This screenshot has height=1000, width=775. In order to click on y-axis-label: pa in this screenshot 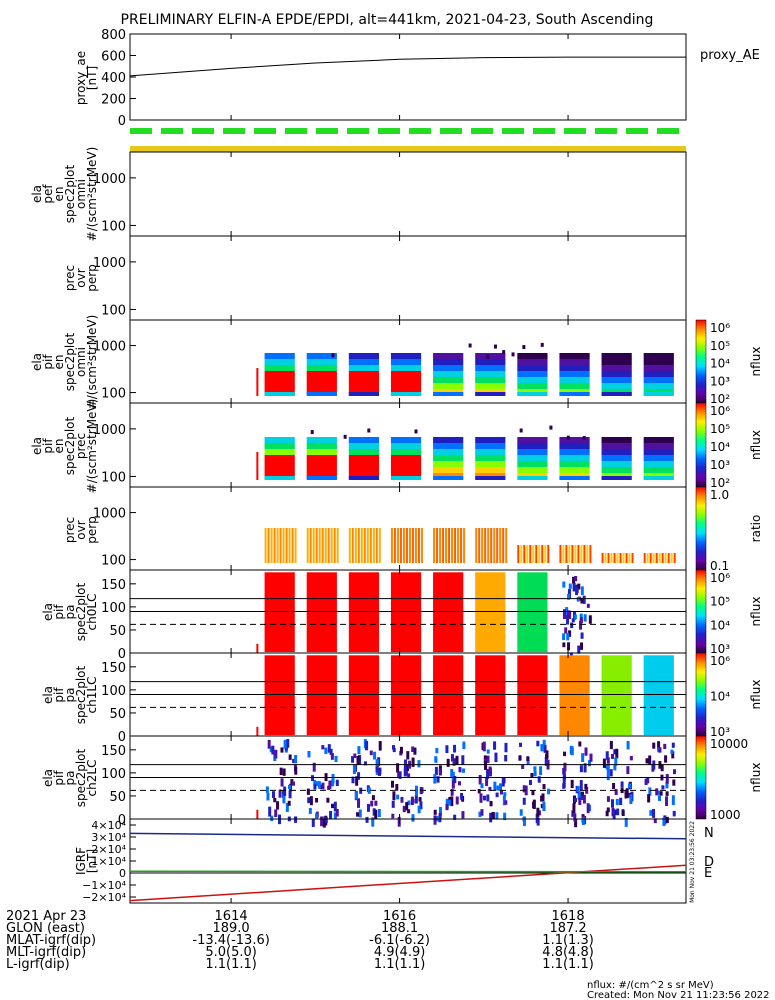, I will do `click(70, 778)`.